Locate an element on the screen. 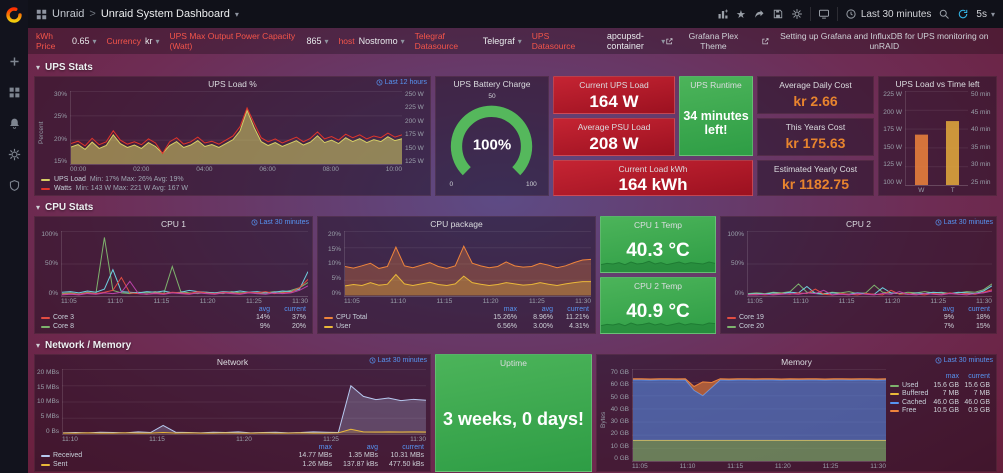 This screenshot has height=473, width=1003. dashboard-title: Unraid System Dashboard is located at coordinates (165, 14).